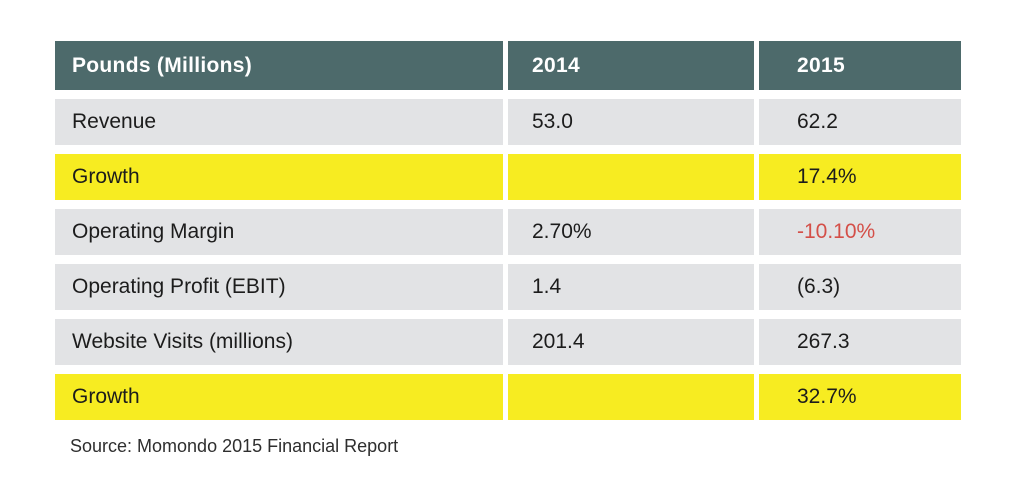 This screenshot has width=1024, height=483. I want to click on header-pounds-millions: Pounds (Millions), so click(279, 65).